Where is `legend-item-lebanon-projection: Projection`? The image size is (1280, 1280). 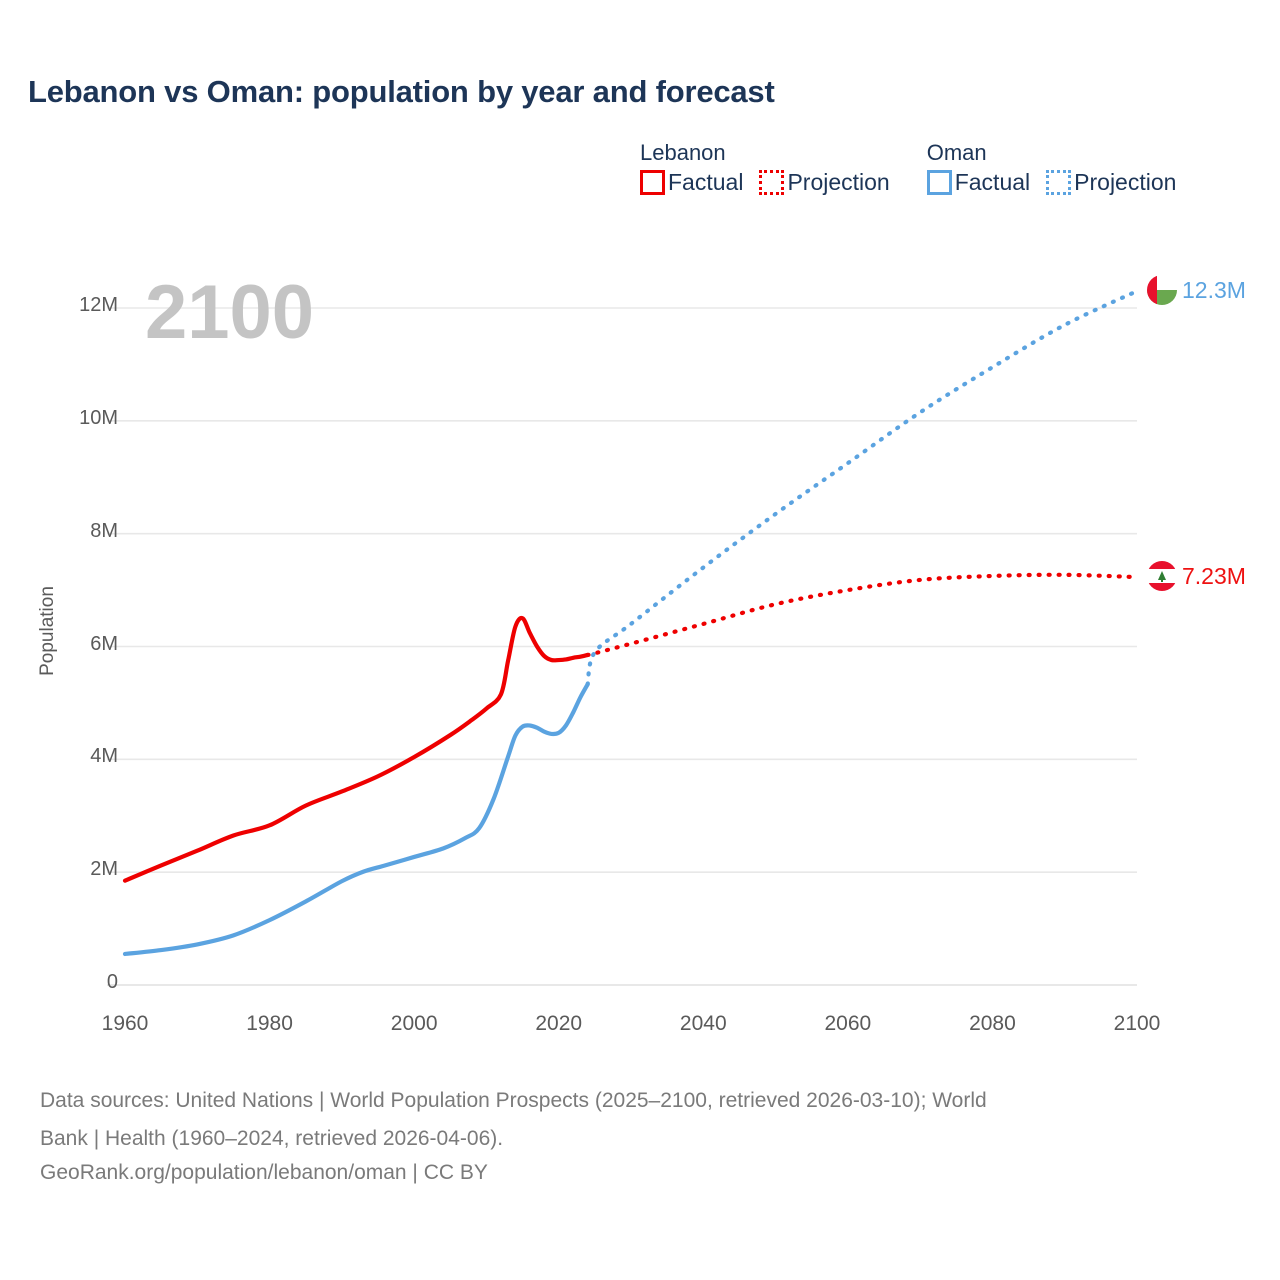 legend-item-lebanon-projection: Projection is located at coordinates (824, 182).